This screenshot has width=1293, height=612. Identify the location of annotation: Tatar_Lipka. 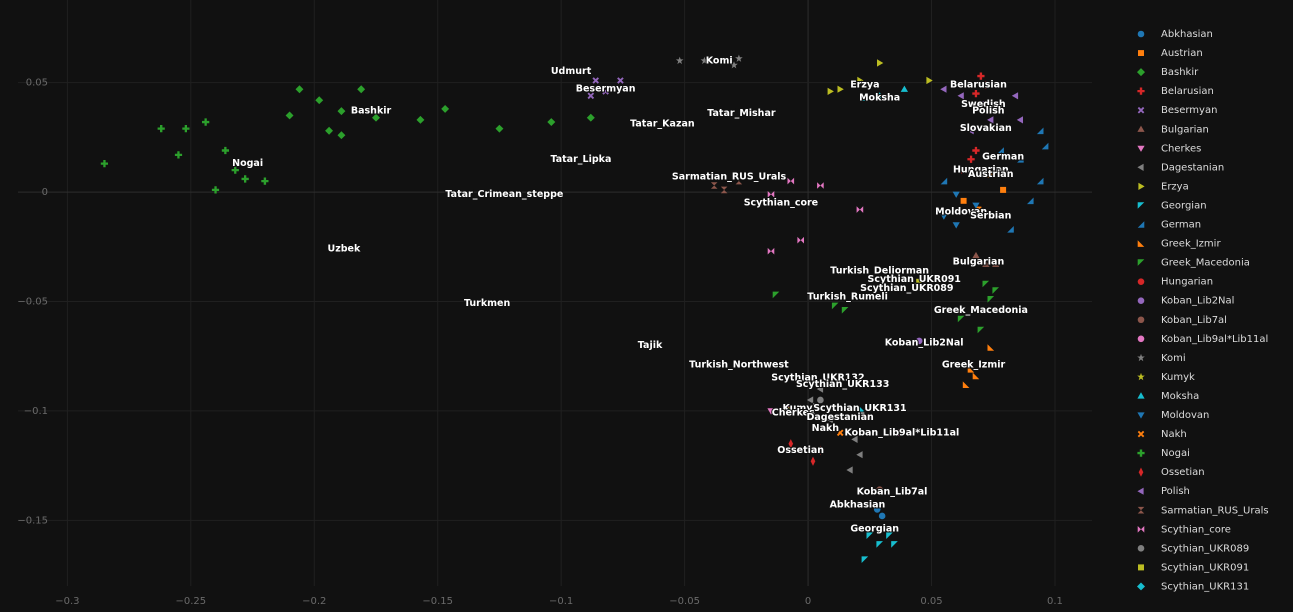
(580, 159).